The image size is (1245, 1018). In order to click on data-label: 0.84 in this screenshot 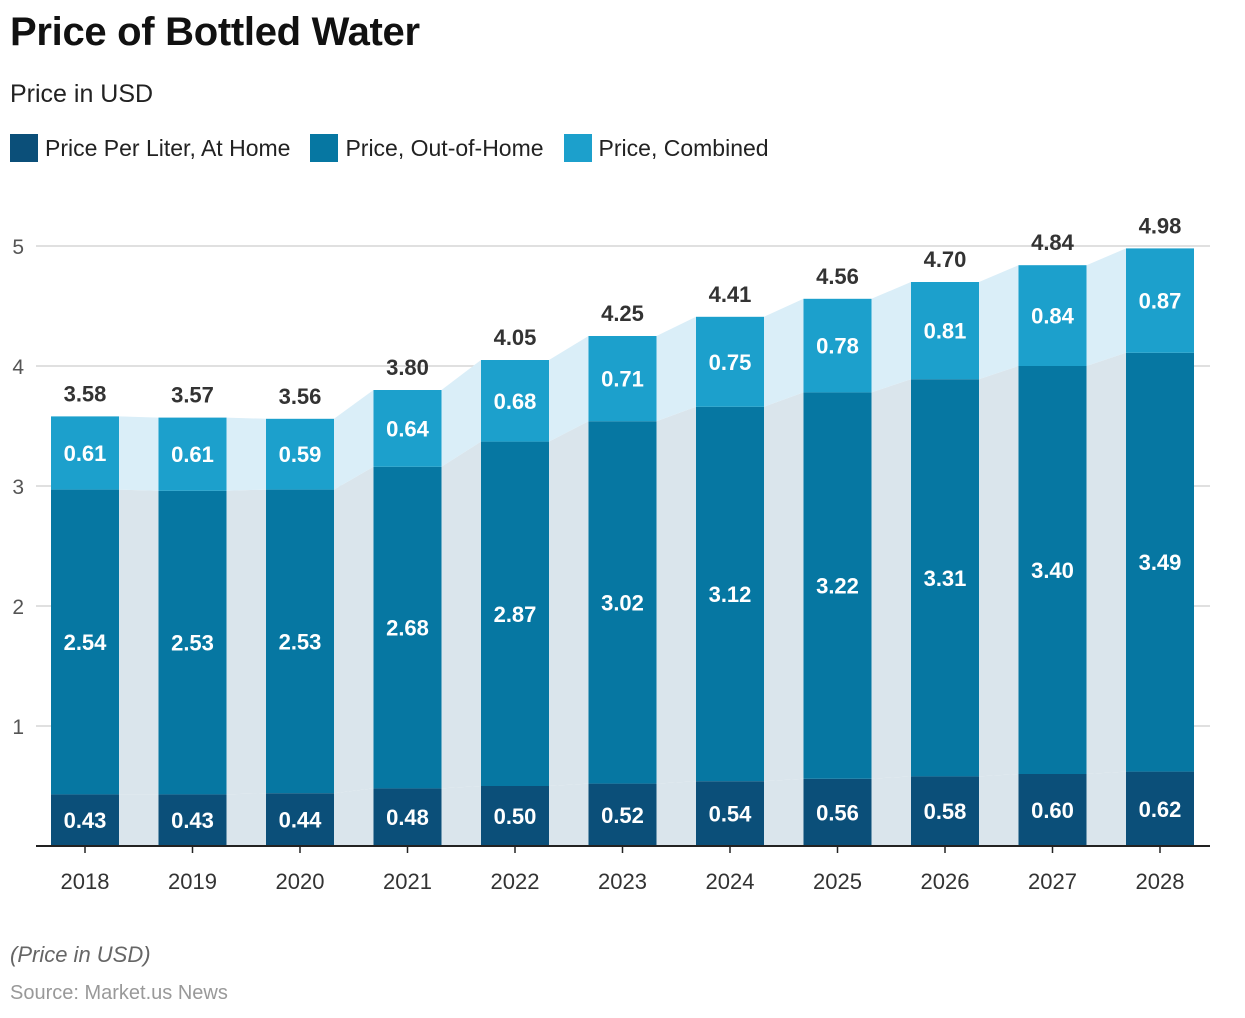, I will do `click(1053, 316)`.